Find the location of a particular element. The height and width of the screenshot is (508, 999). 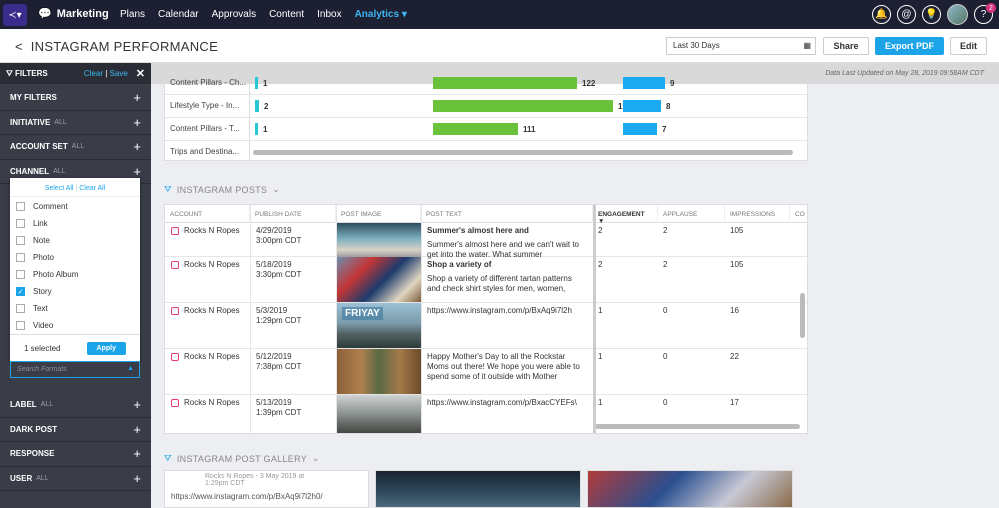

caret-up-icon: ▲ is located at coordinates (130, 368).